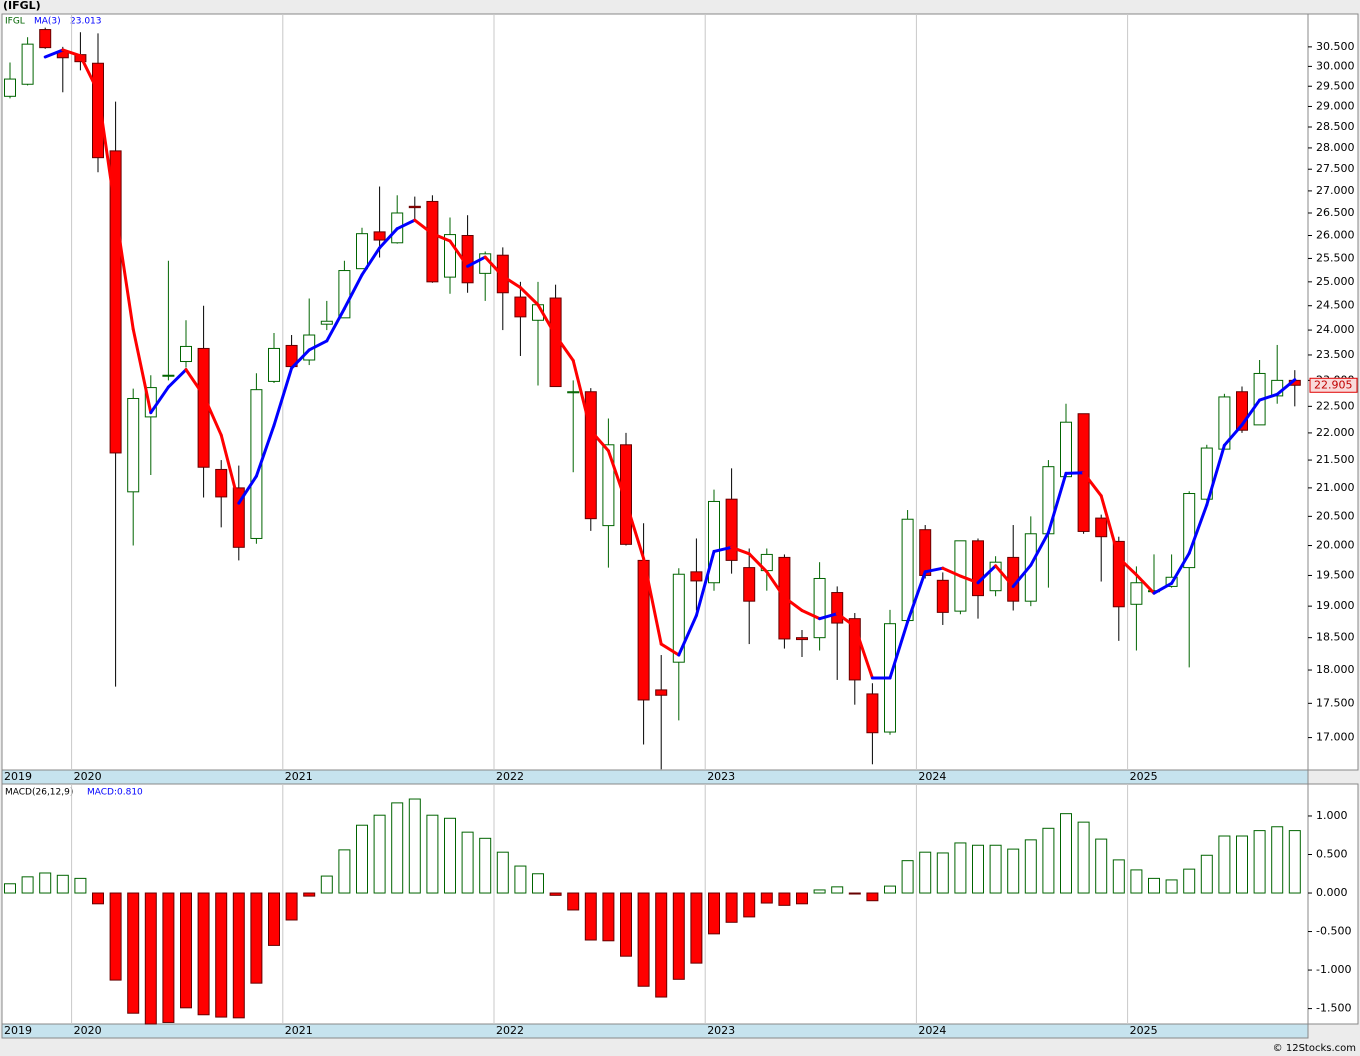 The image size is (1360, 1056). Describe the element at coordinates (47, 22) in the screenshot. I see `ma-label: MA(3)` at that location.